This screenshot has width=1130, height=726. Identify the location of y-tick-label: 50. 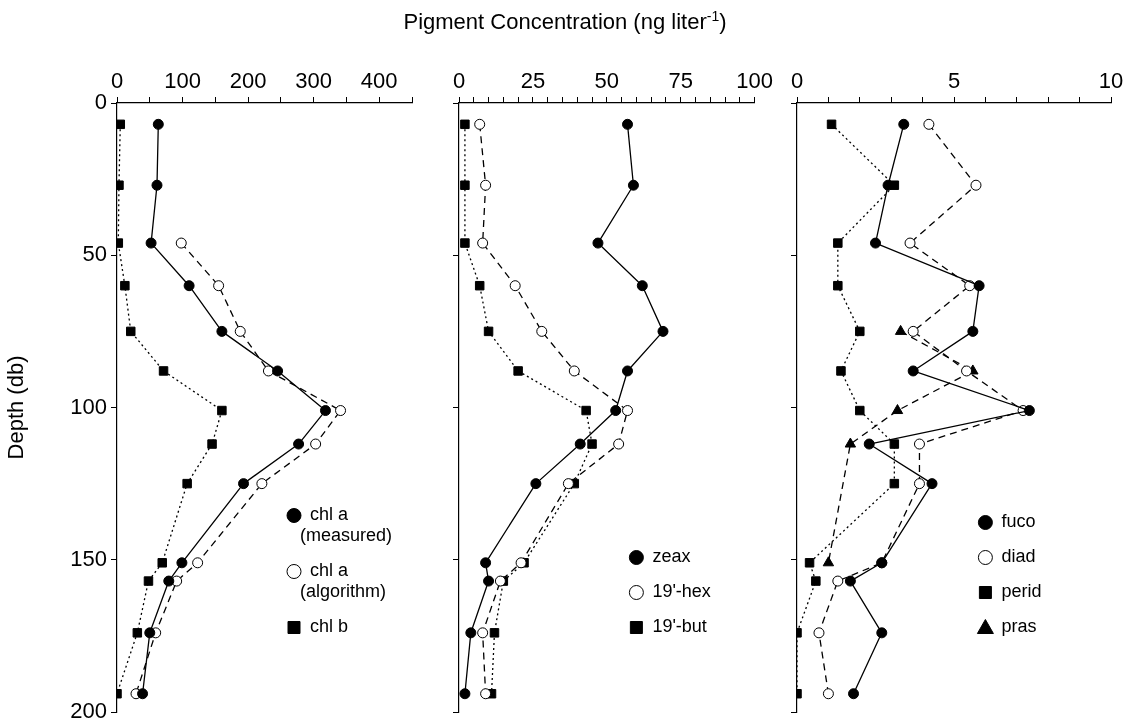
(94, 254).